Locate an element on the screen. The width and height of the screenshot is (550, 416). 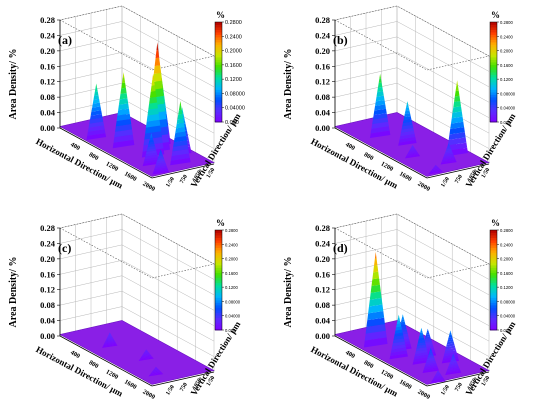
colorbar-tick-label: 0.2800 is located at coordinates (506, 230).